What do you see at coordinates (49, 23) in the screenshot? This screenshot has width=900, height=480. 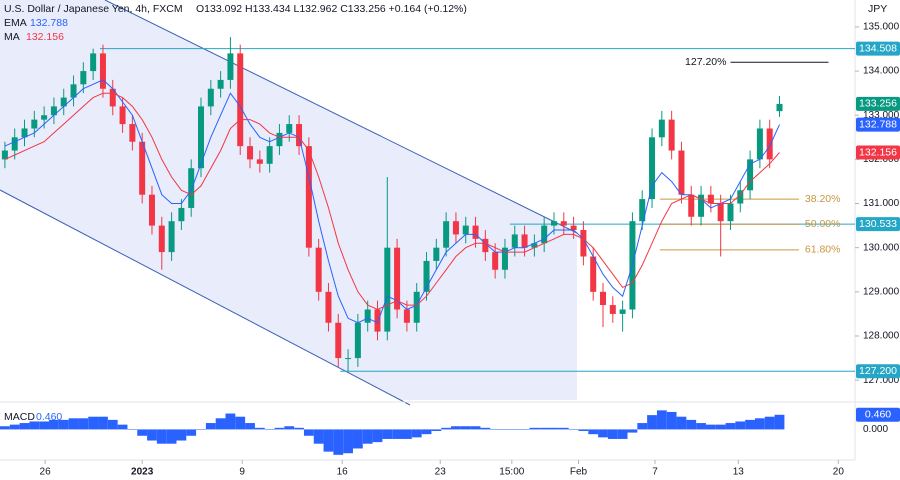 I see `legend-ema-value: 132.788` at bounding box center [49, 23].